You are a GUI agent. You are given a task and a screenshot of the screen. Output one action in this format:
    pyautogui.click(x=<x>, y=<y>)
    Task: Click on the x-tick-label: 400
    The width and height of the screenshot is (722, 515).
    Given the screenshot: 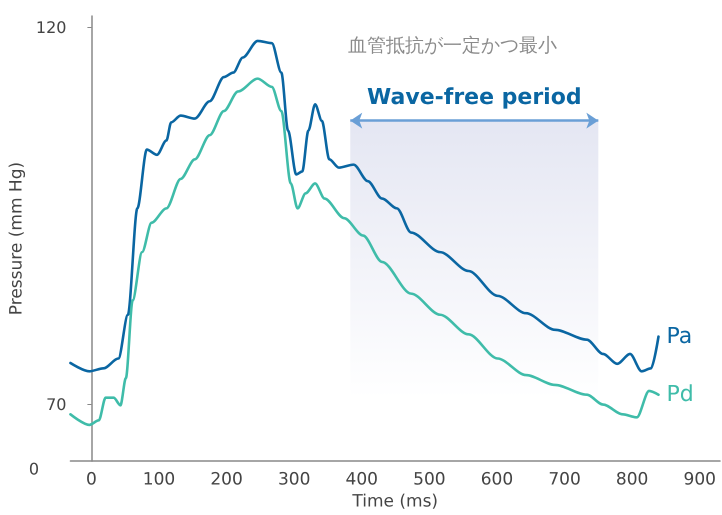 What is the action you would take?
    pyautogui.click(x=362, y=480)
    